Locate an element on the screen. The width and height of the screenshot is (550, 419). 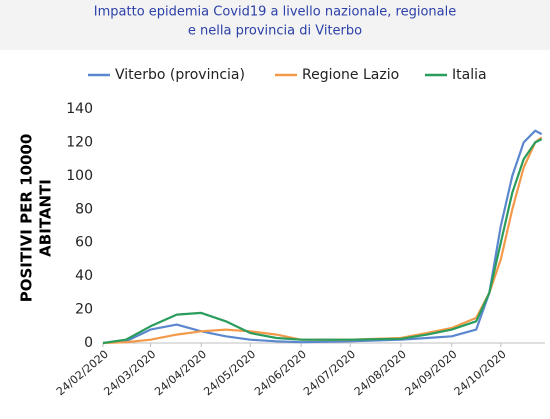
legend-label: Italia is located at coordinates (469, 75).